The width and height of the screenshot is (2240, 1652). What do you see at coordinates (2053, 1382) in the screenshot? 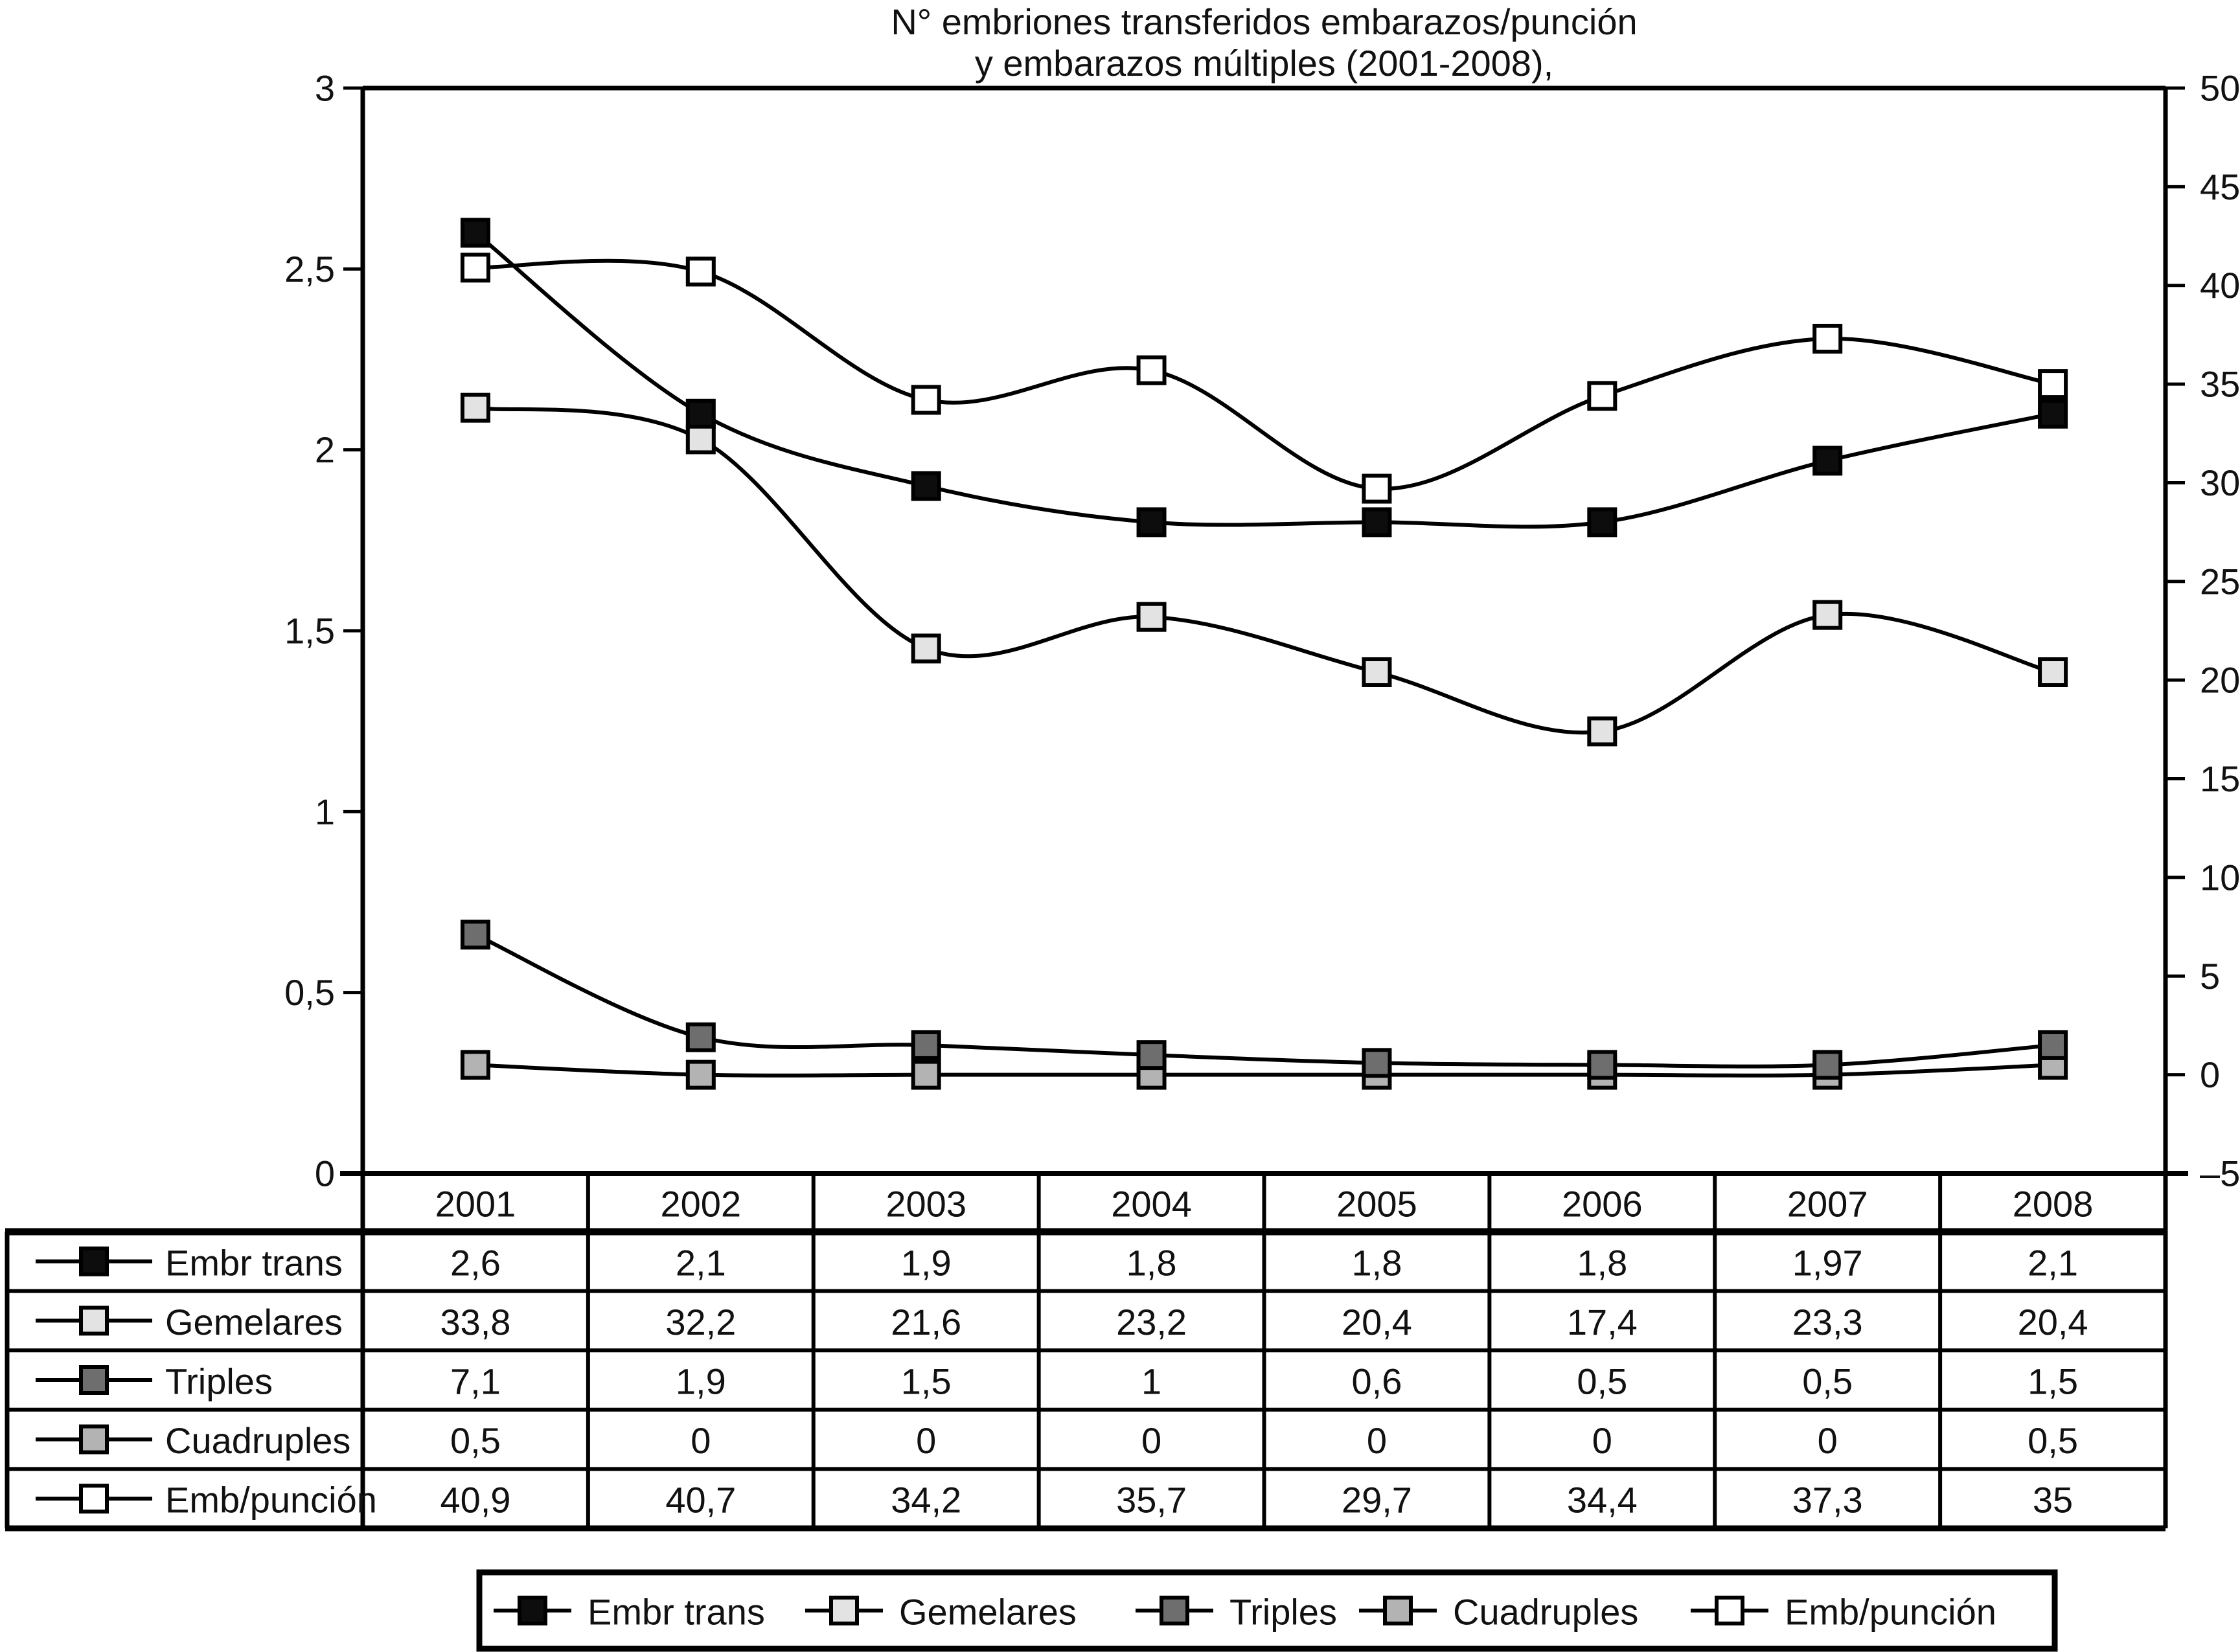
I see `table-cell-triples: 1,5` at bounding box center [2053, 1382].